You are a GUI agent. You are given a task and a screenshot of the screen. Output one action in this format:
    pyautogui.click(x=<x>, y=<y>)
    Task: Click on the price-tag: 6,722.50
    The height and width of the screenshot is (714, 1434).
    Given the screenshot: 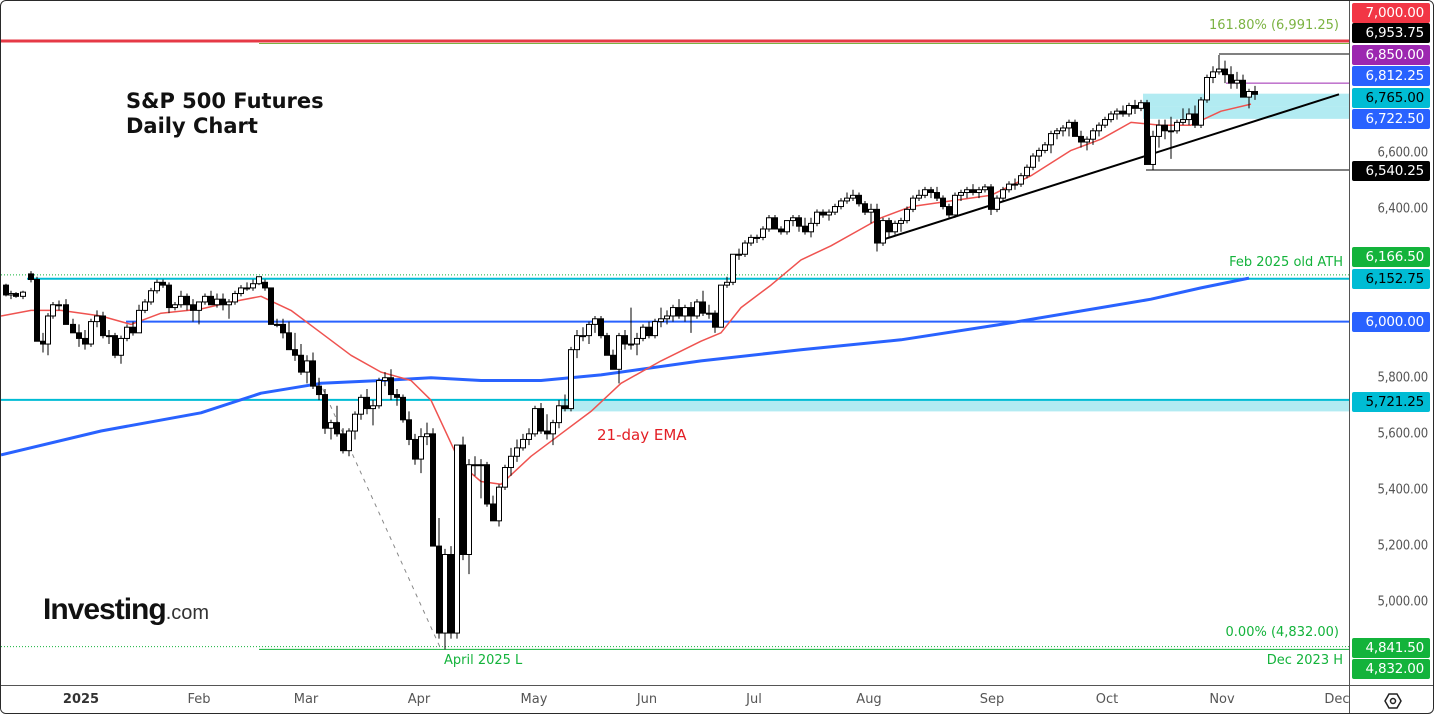 What is the action you would take?
    pyautogui.click(x=1391, y=119)
    